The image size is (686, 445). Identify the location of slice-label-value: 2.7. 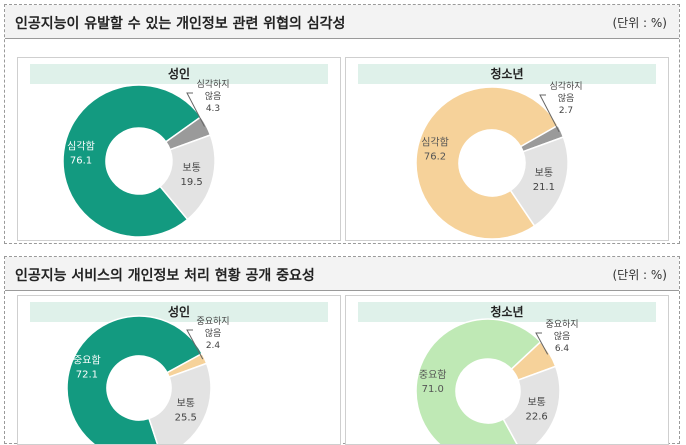
(566, 111).